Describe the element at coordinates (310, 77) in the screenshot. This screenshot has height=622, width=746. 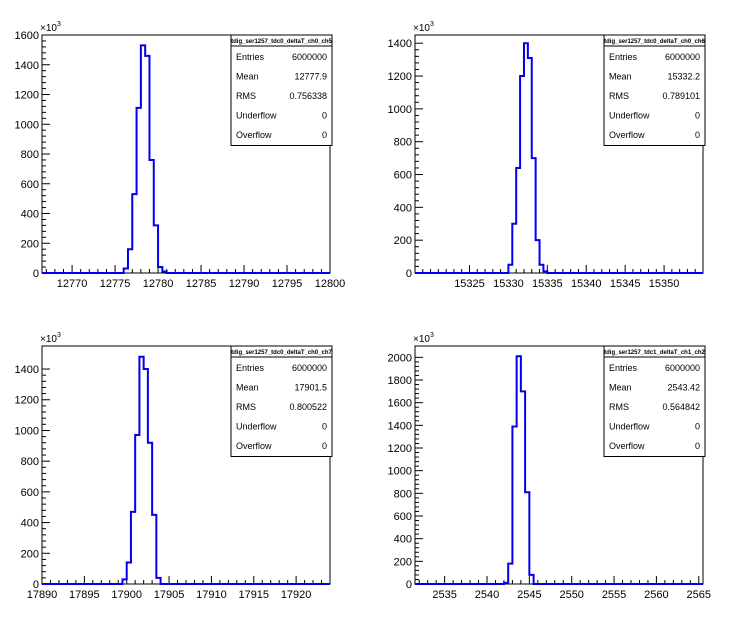
I see `stats-value: 12777.9` at that location.